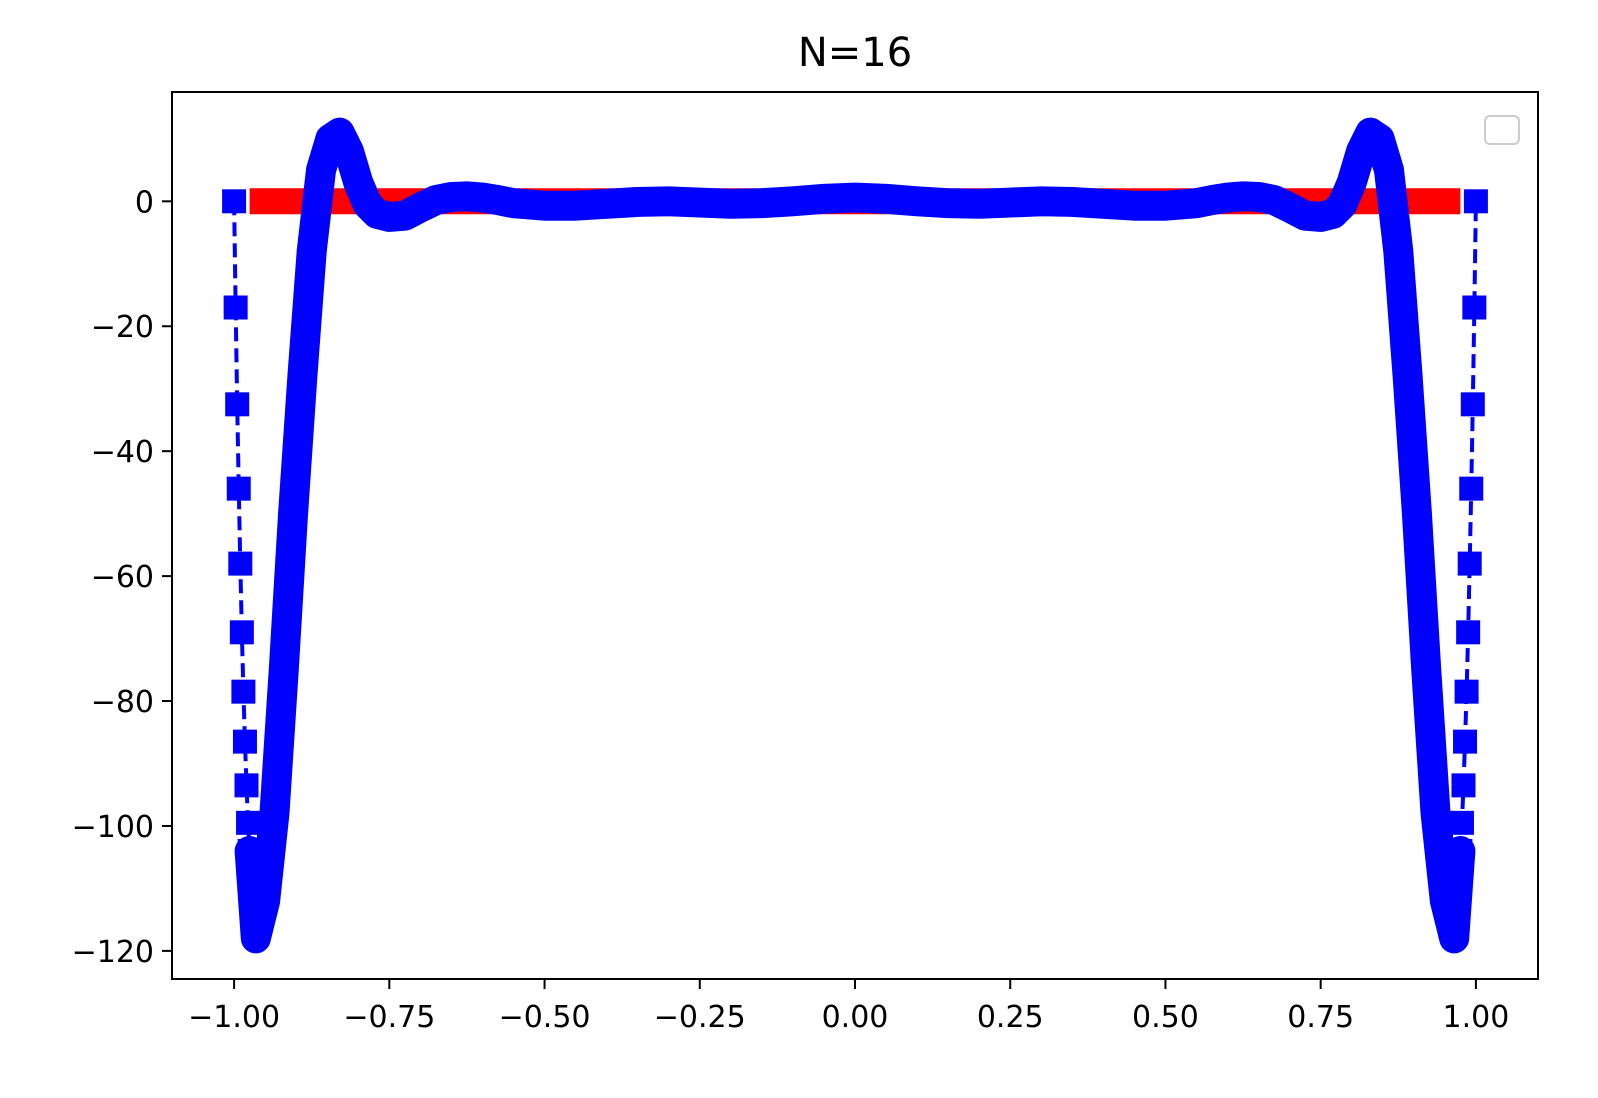 This screenshot has height=1098, width=1598. I want to click on x-tick-label: −1.00, so click(234, 1017).